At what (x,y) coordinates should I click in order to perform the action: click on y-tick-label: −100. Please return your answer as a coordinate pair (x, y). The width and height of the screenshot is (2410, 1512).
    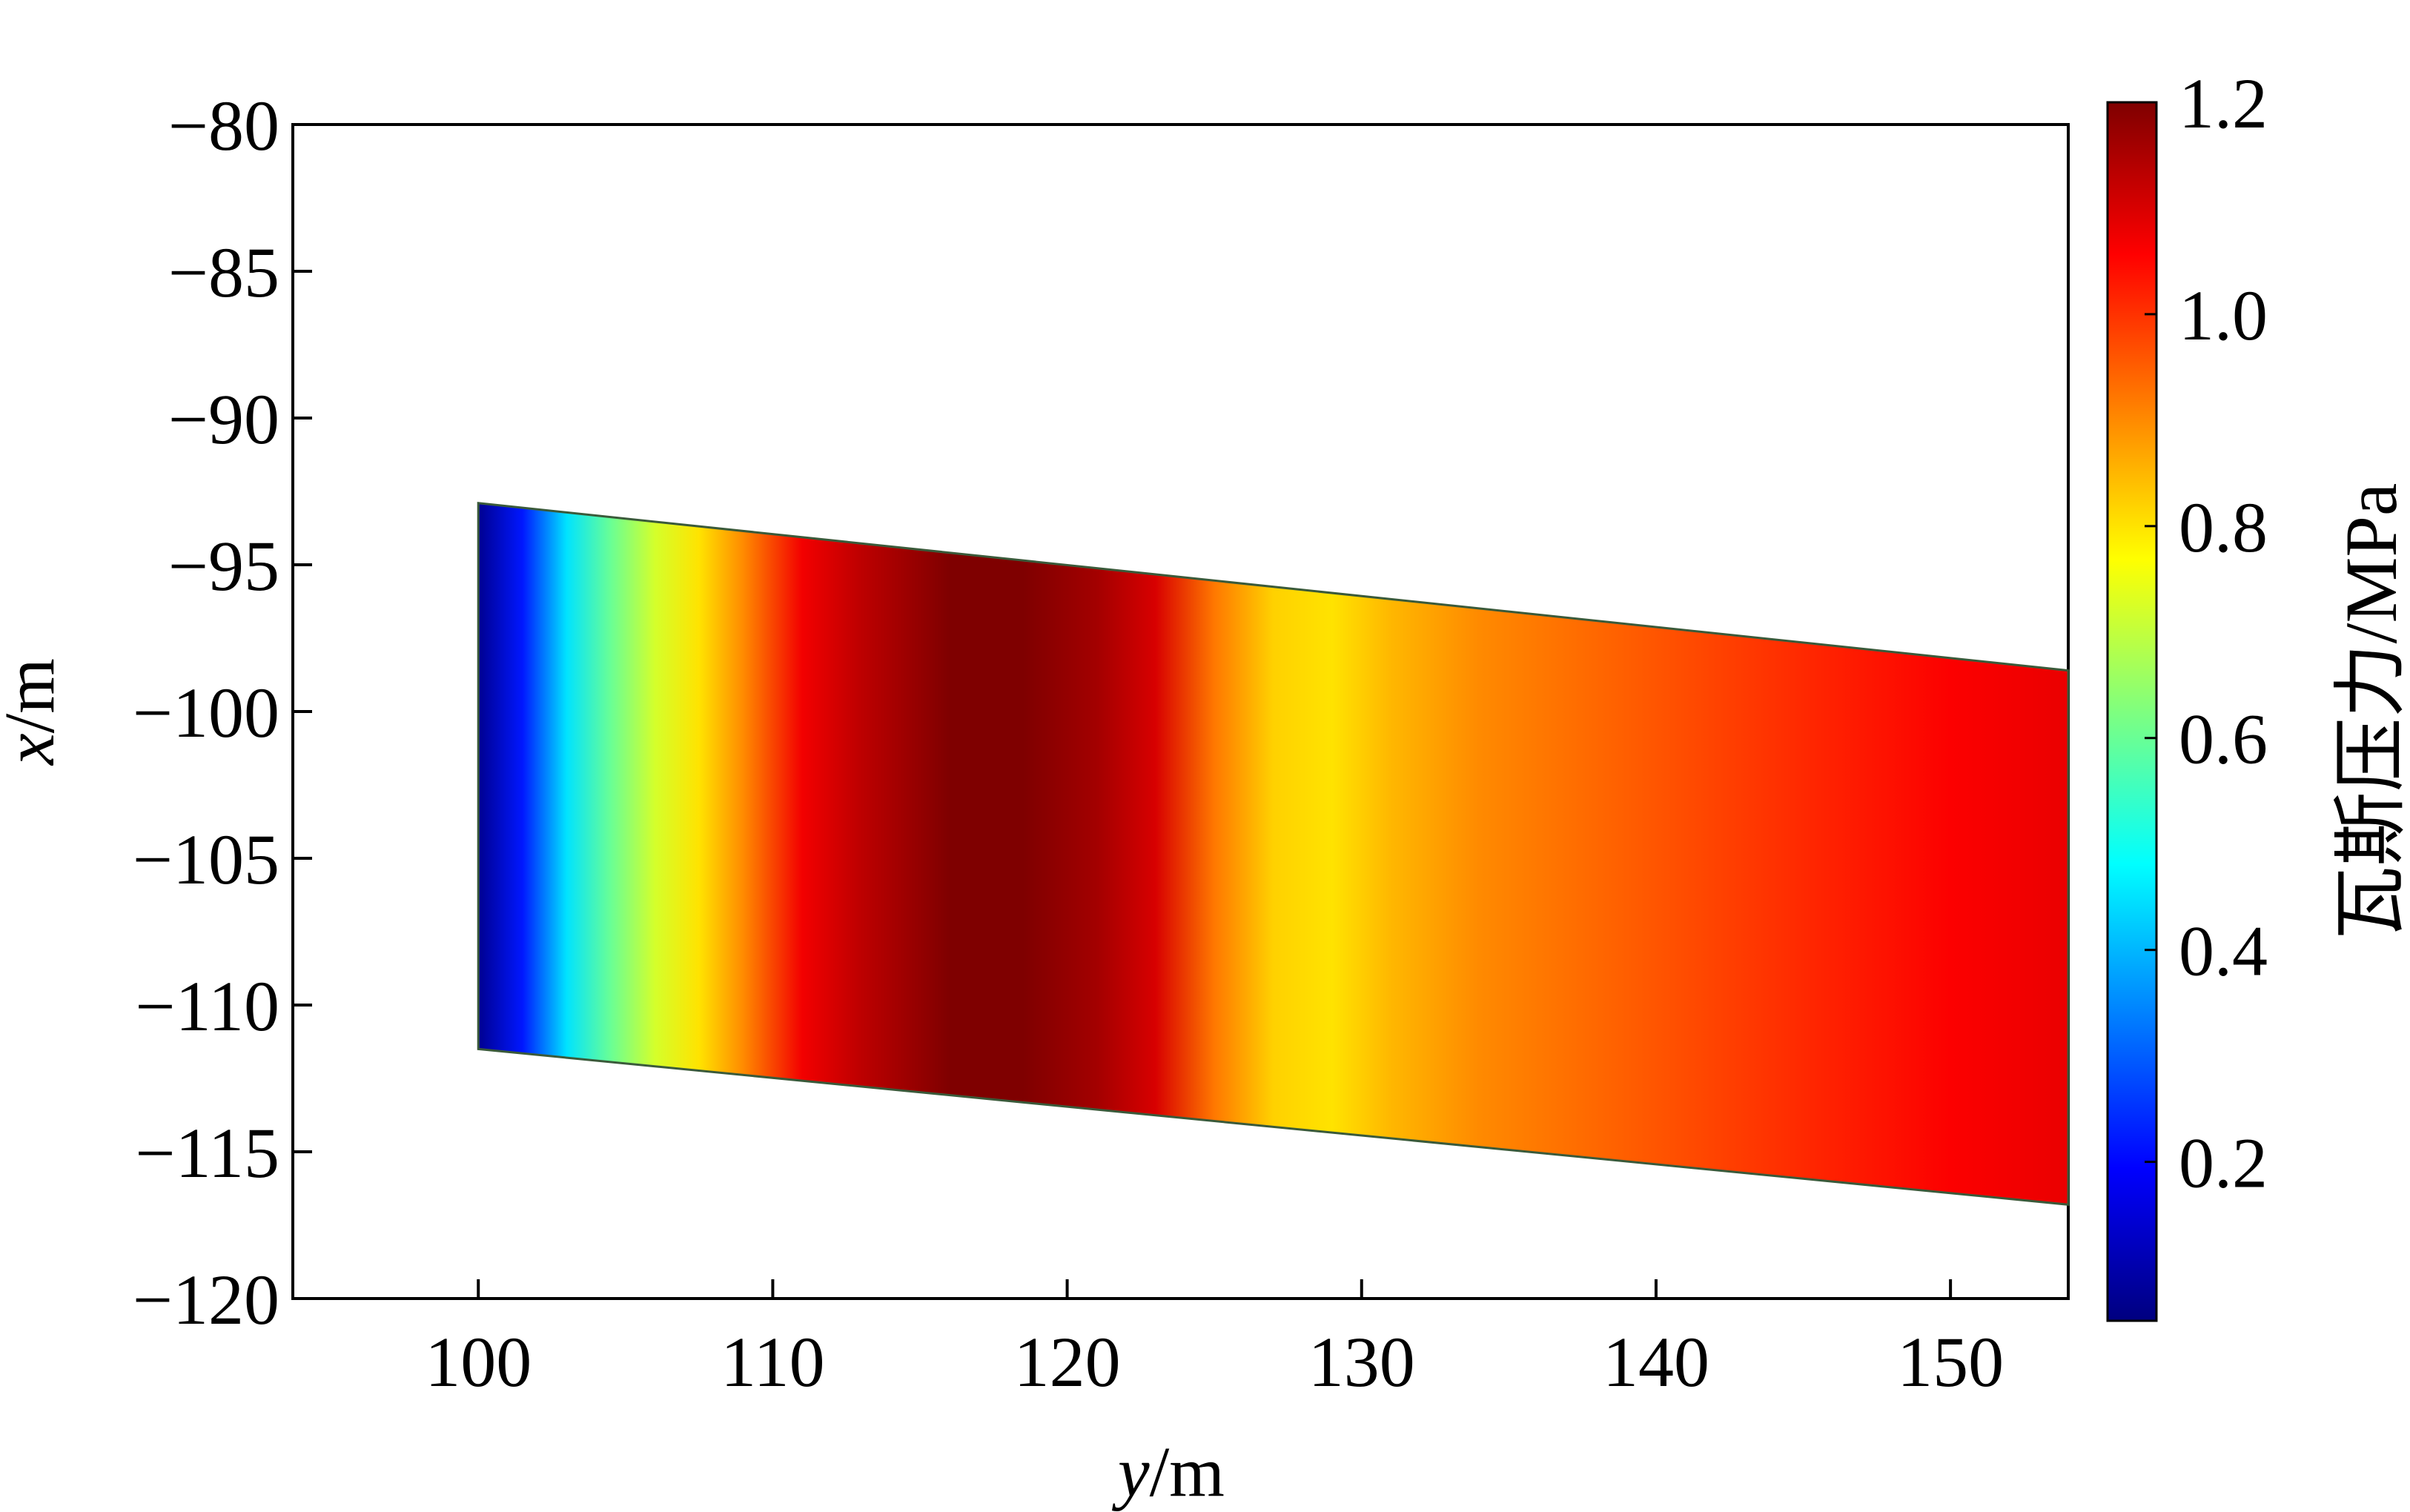
    Looking at the image, I should click on (206, 713).